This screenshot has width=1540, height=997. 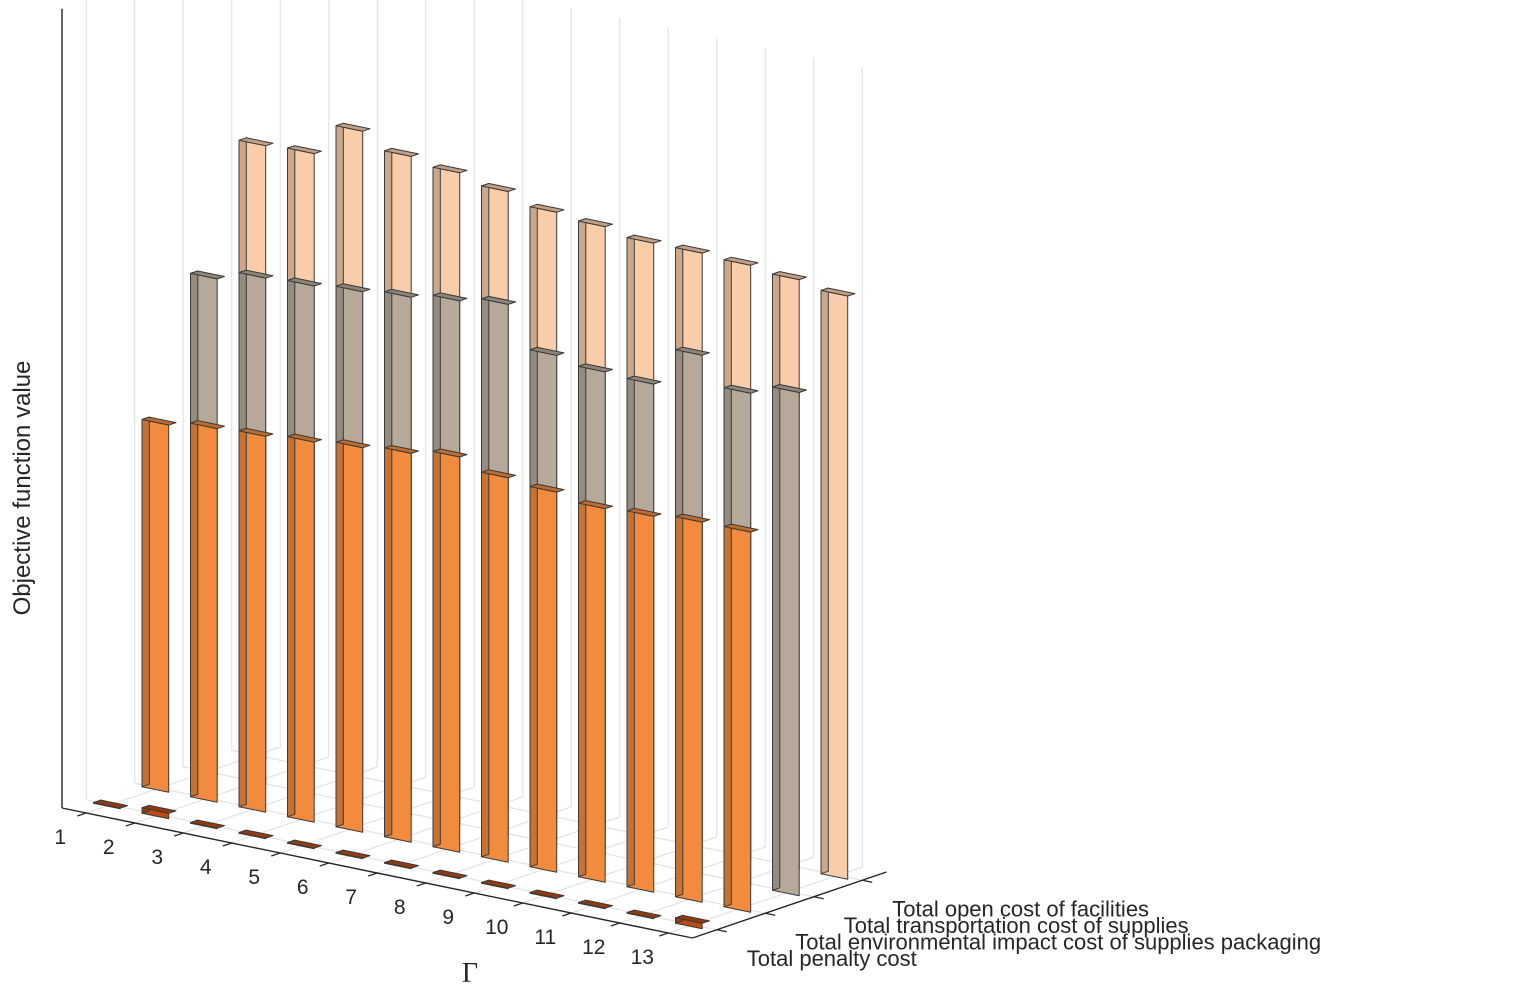 What do you see at coordinates (60, 837) in the screenshot?
I see `x-tick-label: 1` at bounding box center [60, 837].